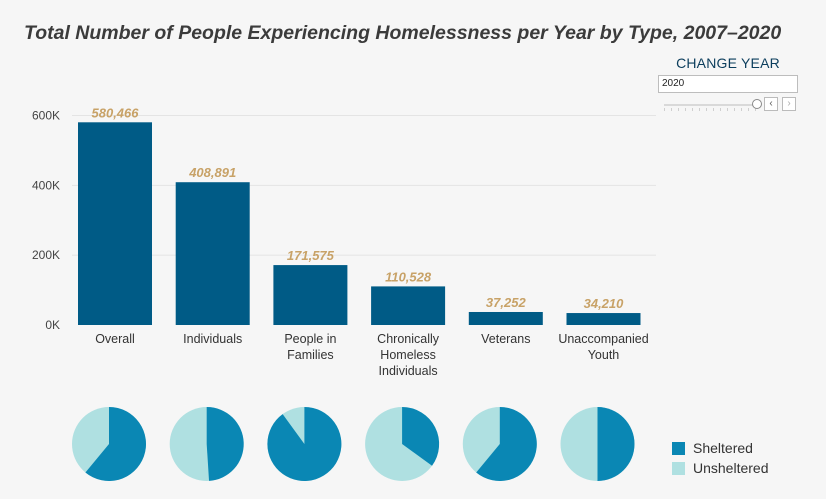 The width and height of the screenshot is (826, 499). I want to click on x-tick-label: Veterans, so click(505, 339).